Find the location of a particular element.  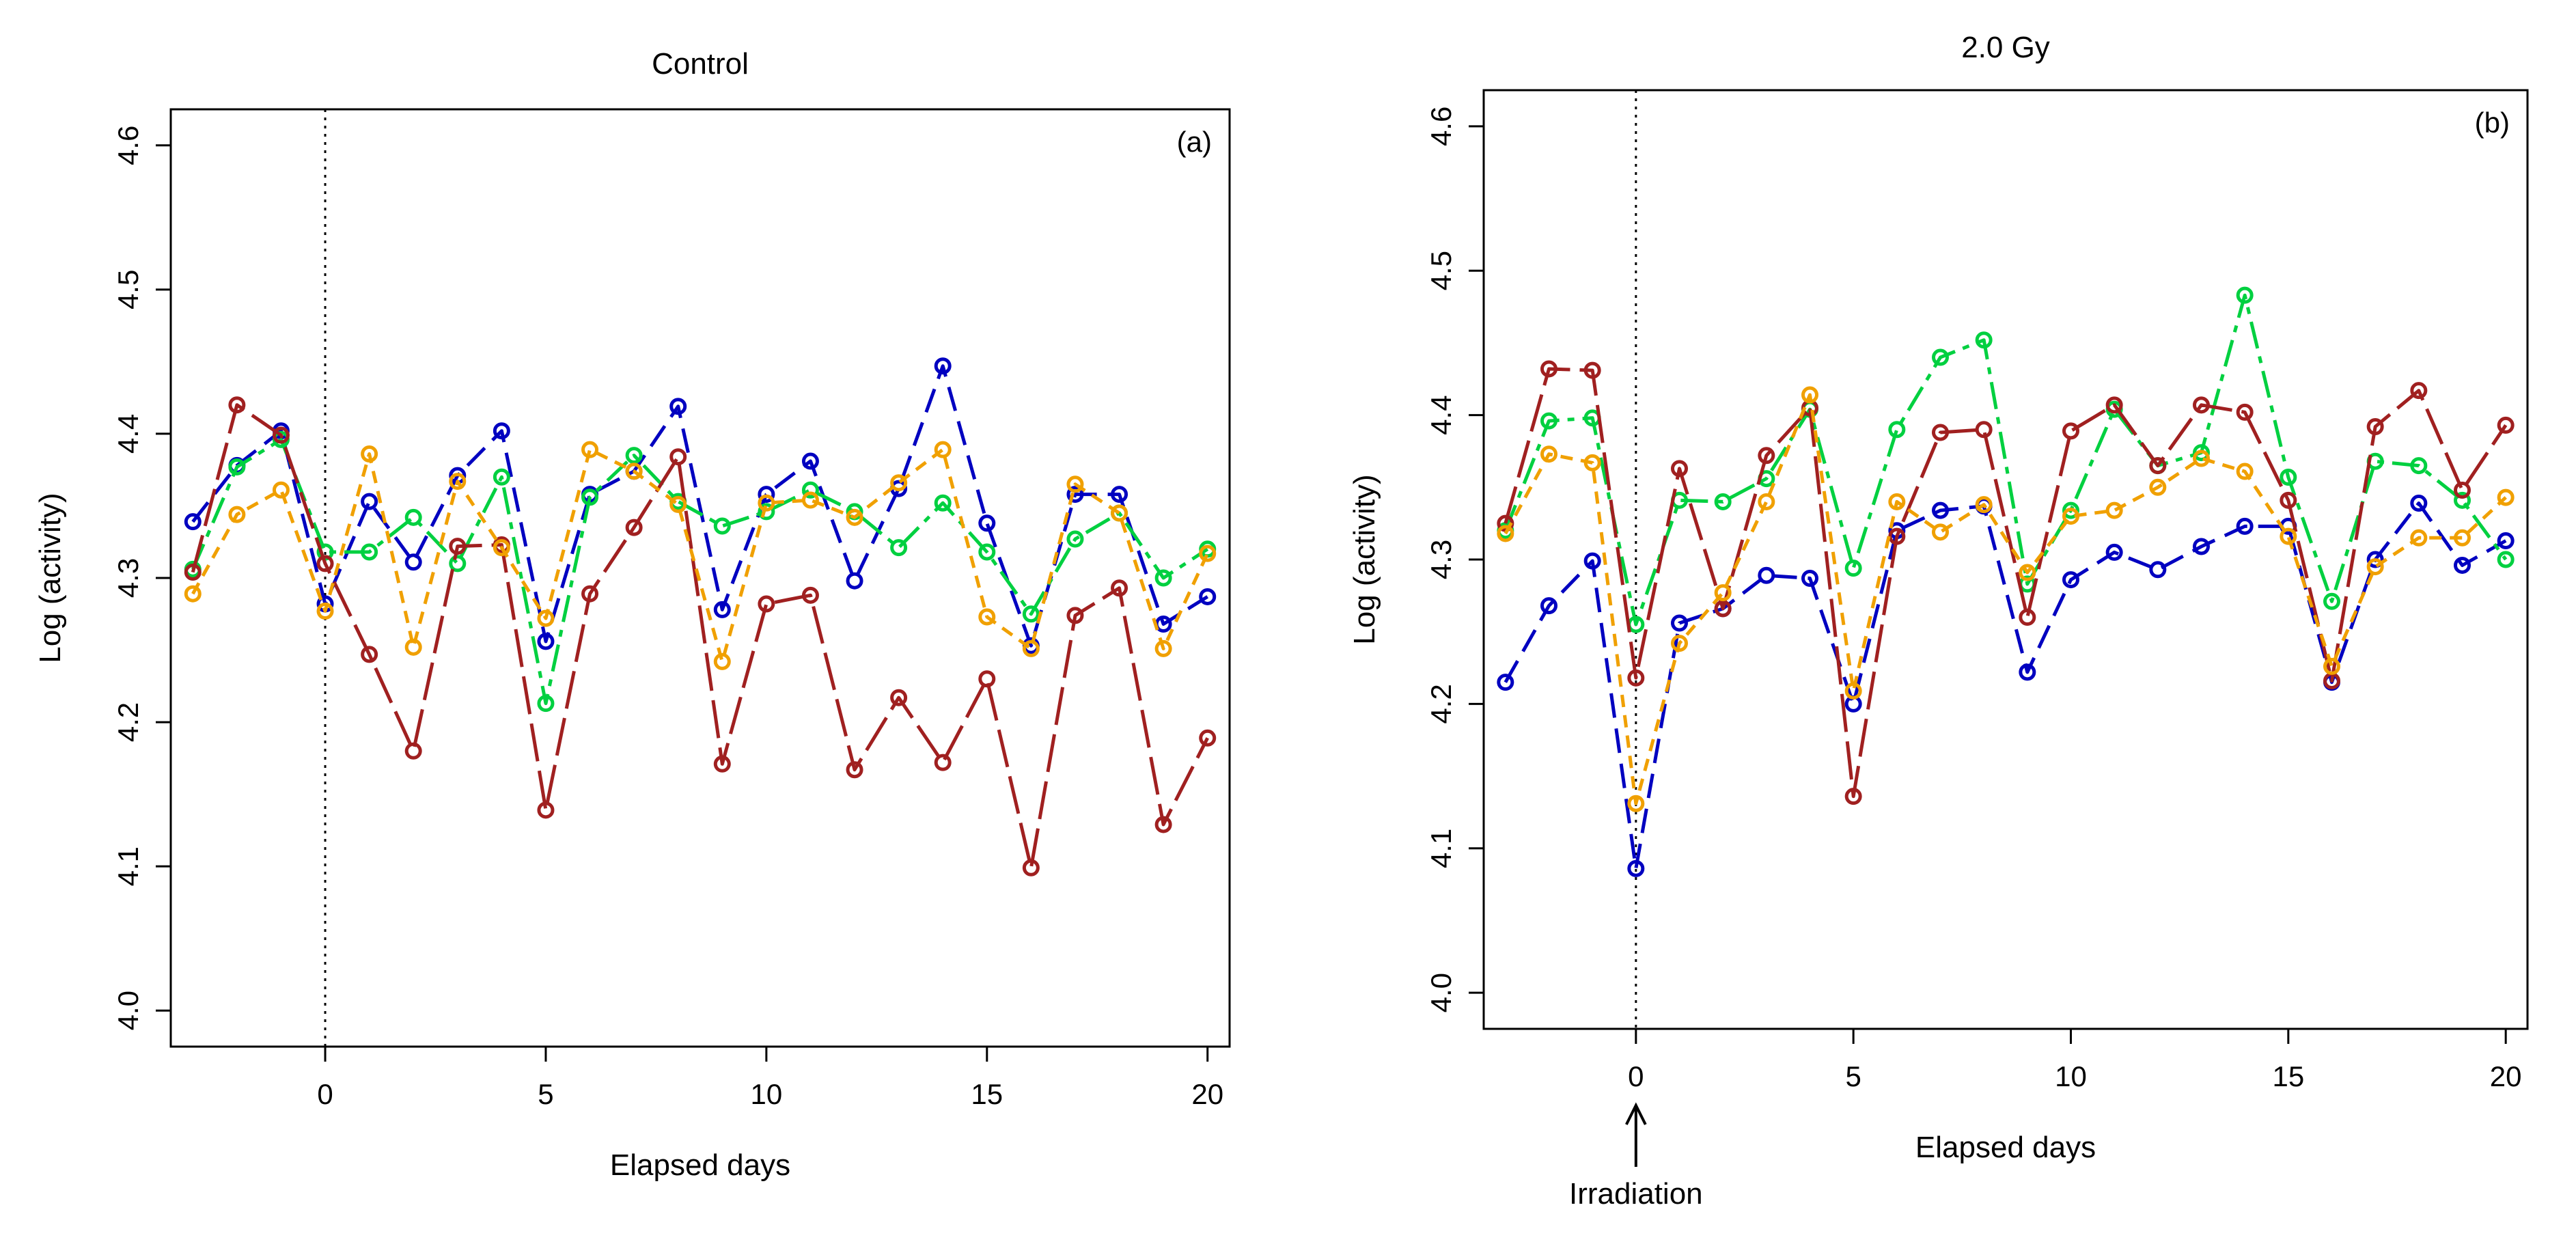

x-tick-label: 15 is located at coordinates (987, 1094).